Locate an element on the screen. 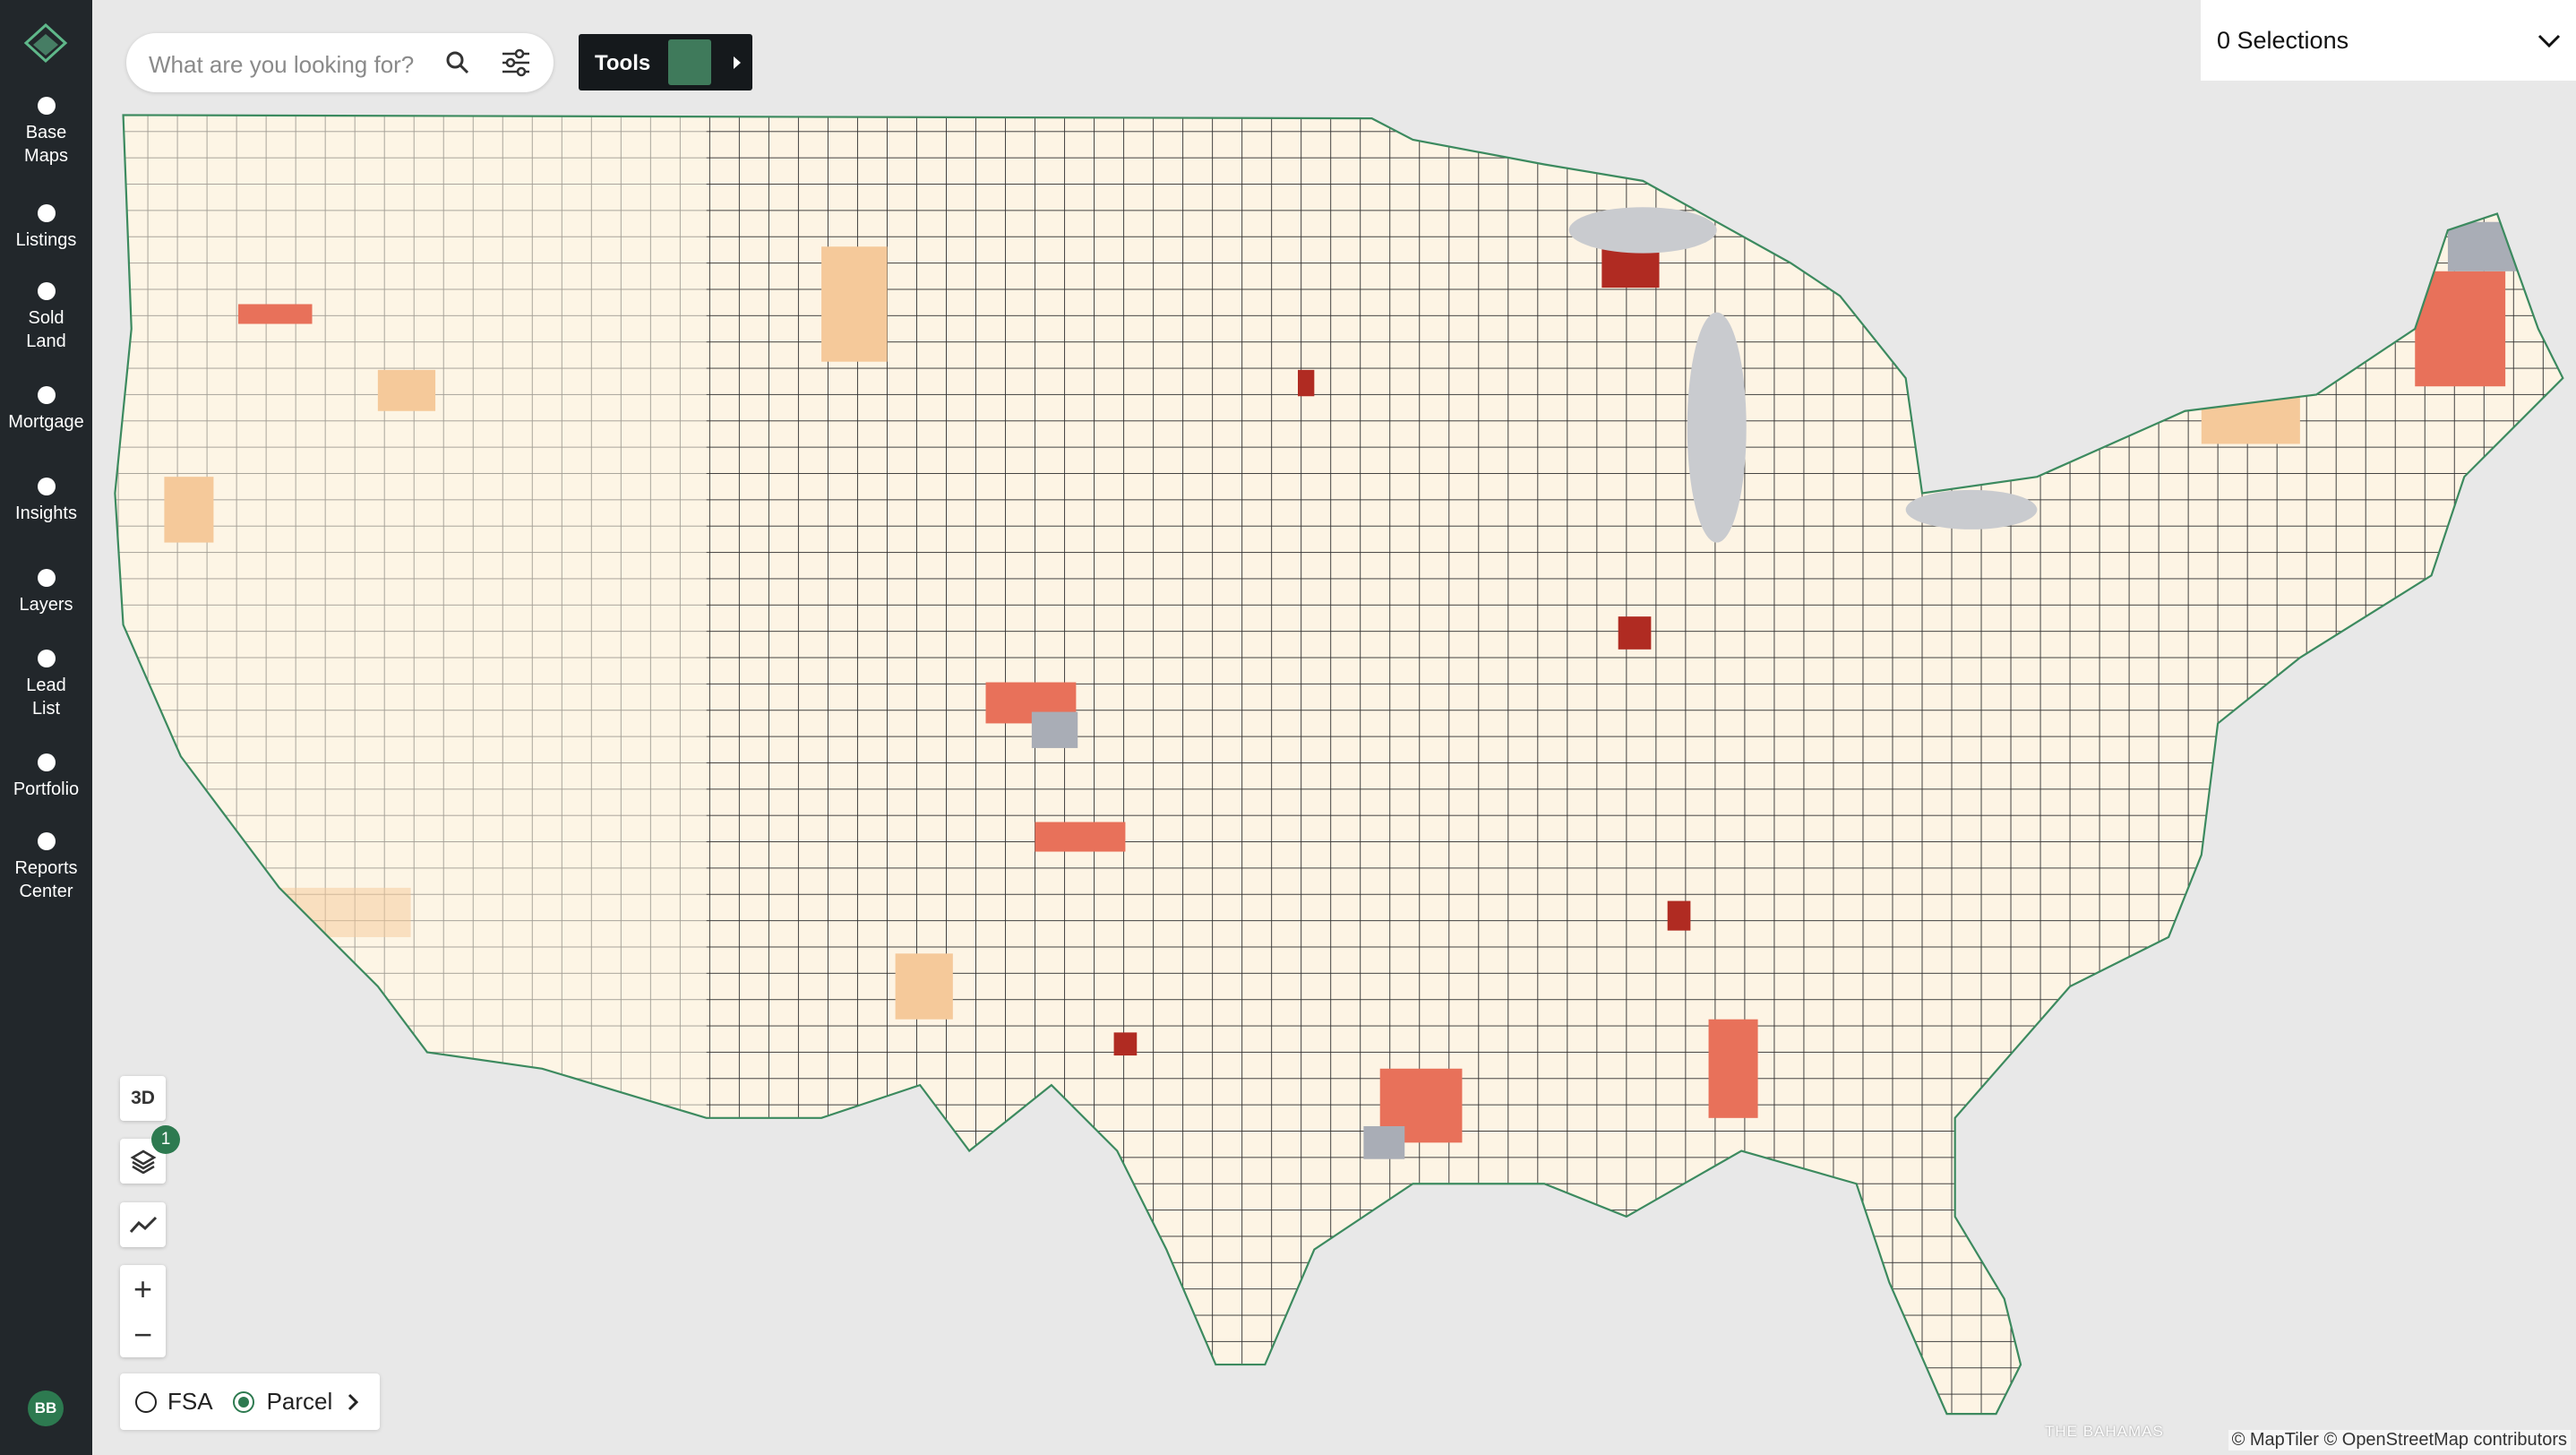 The image size is (2576, 1455). nav-item: Sold Land is located at coordinates (46, 316).